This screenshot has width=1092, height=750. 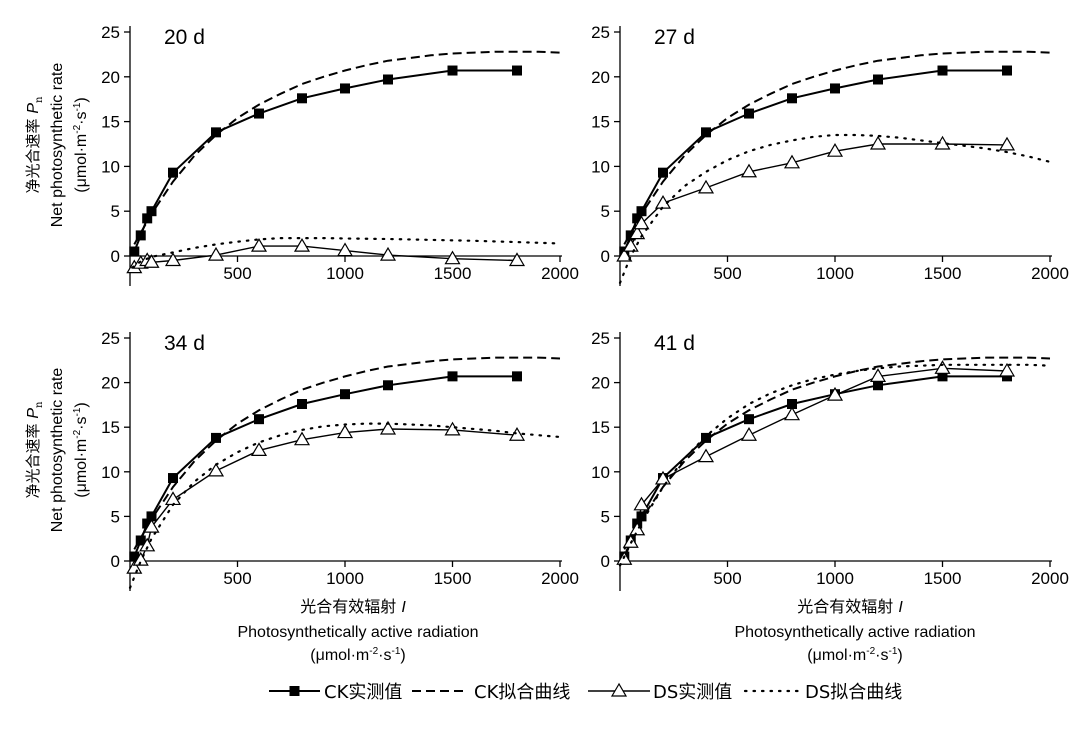 What do you see at coordinates (692, 692) in the screenshot?
I see `legend-label-ds-measured: DS实测值` at bounding box center [692, 692].